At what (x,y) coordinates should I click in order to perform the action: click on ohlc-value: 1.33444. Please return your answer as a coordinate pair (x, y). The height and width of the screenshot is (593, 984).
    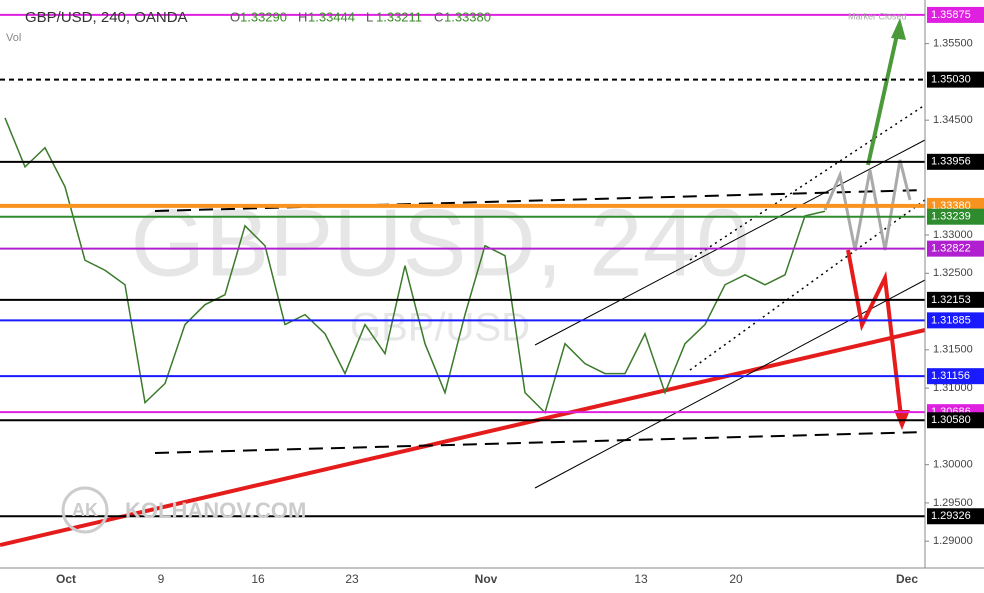
    Looking at the image, I should click on (331, 16).